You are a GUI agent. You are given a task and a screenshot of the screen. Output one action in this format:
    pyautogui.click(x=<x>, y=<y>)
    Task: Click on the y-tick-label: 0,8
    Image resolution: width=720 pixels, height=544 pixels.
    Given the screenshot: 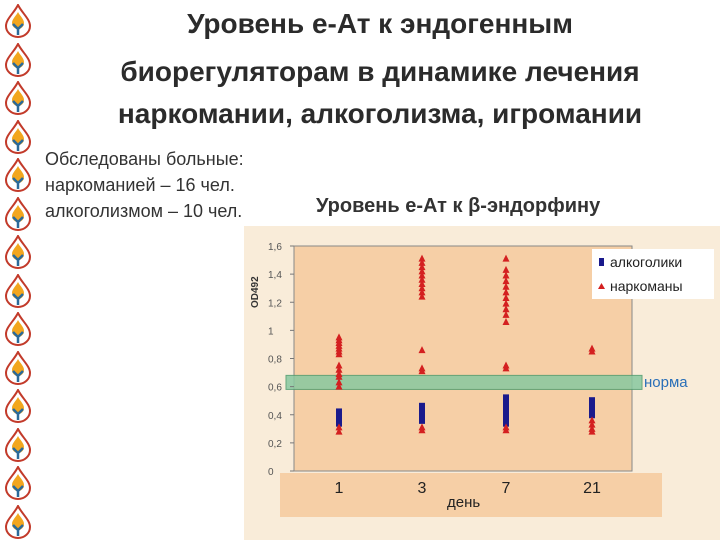 What is the action you would take?
    pyautogui.click(x=275, y=360)
    